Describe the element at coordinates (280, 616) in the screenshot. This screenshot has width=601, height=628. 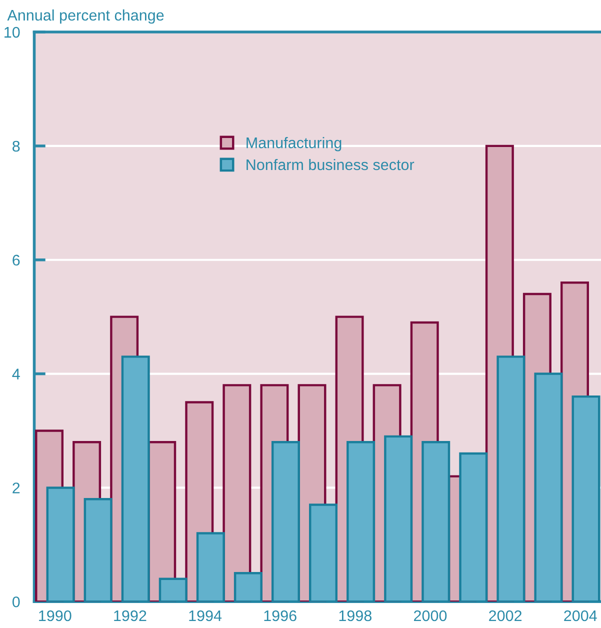
I see `x-tick-label: 1996` at that location.